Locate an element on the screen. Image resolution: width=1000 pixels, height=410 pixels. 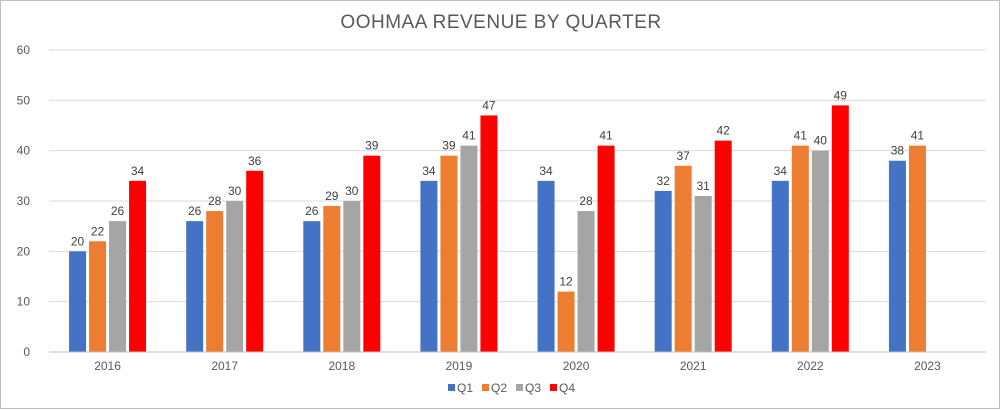
y-tick-label: 0 is located at coordinates (26, 352).